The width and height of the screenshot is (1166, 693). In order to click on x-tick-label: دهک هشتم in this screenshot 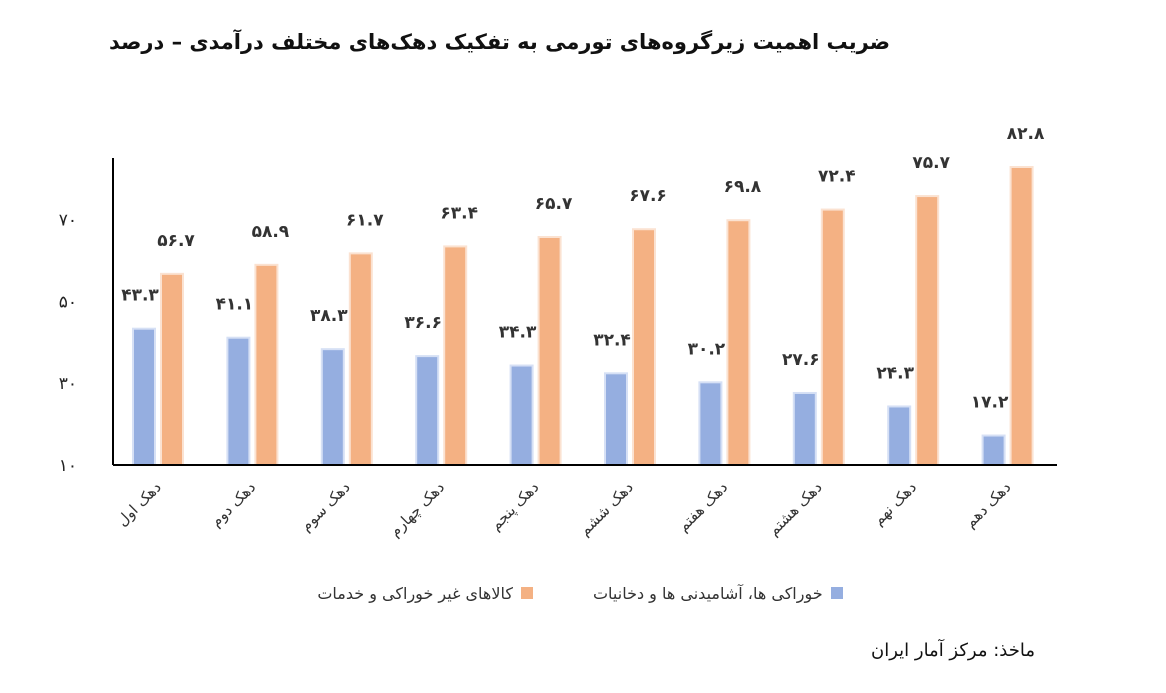, I will do `click(794, 508)`.